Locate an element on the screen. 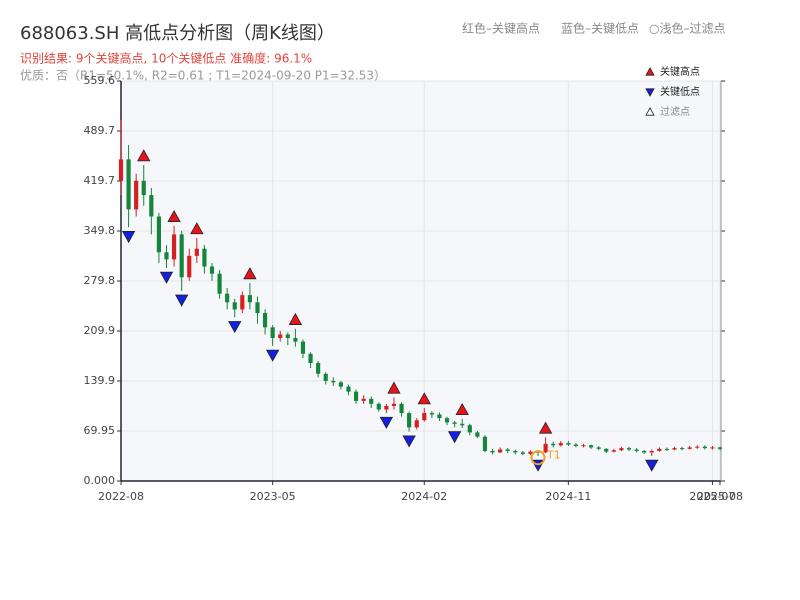 This screenshot has width=800, height=600. y-tick-label: 0.000 is located at coordinates (100, 480).